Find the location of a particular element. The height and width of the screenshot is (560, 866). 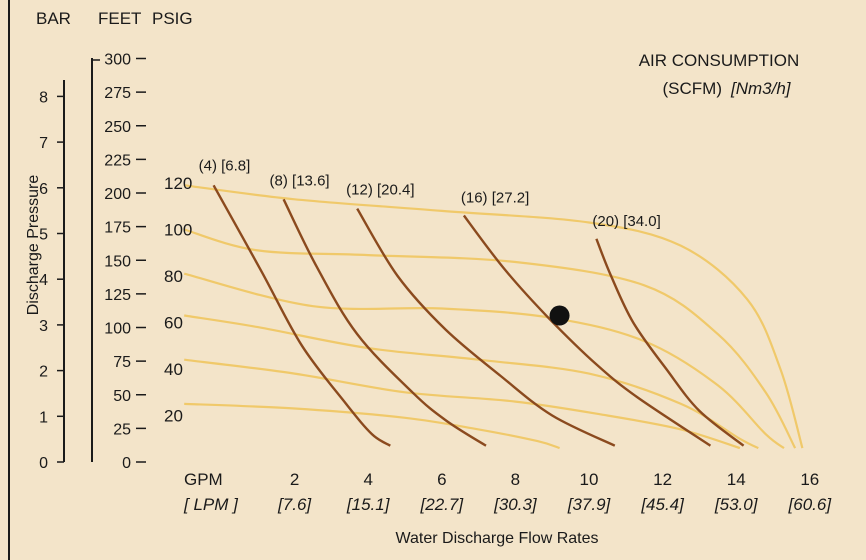

x-tick-label: 6 is located at coordinates (441, 479).